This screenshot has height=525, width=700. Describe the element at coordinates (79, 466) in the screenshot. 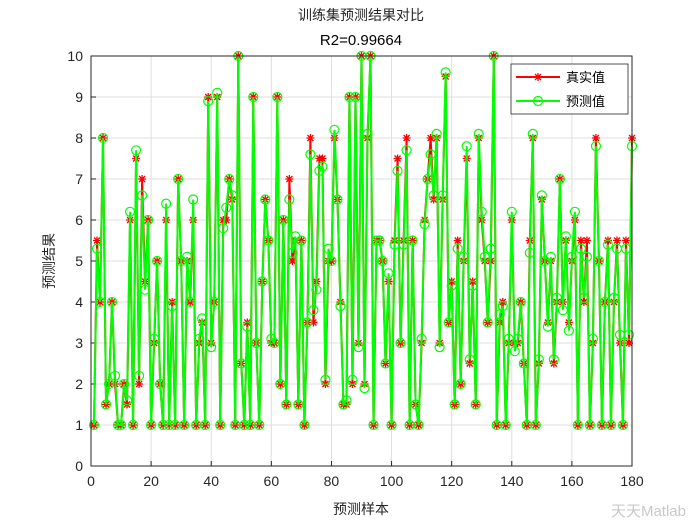

I see `y-tick-label: 0` at that location.